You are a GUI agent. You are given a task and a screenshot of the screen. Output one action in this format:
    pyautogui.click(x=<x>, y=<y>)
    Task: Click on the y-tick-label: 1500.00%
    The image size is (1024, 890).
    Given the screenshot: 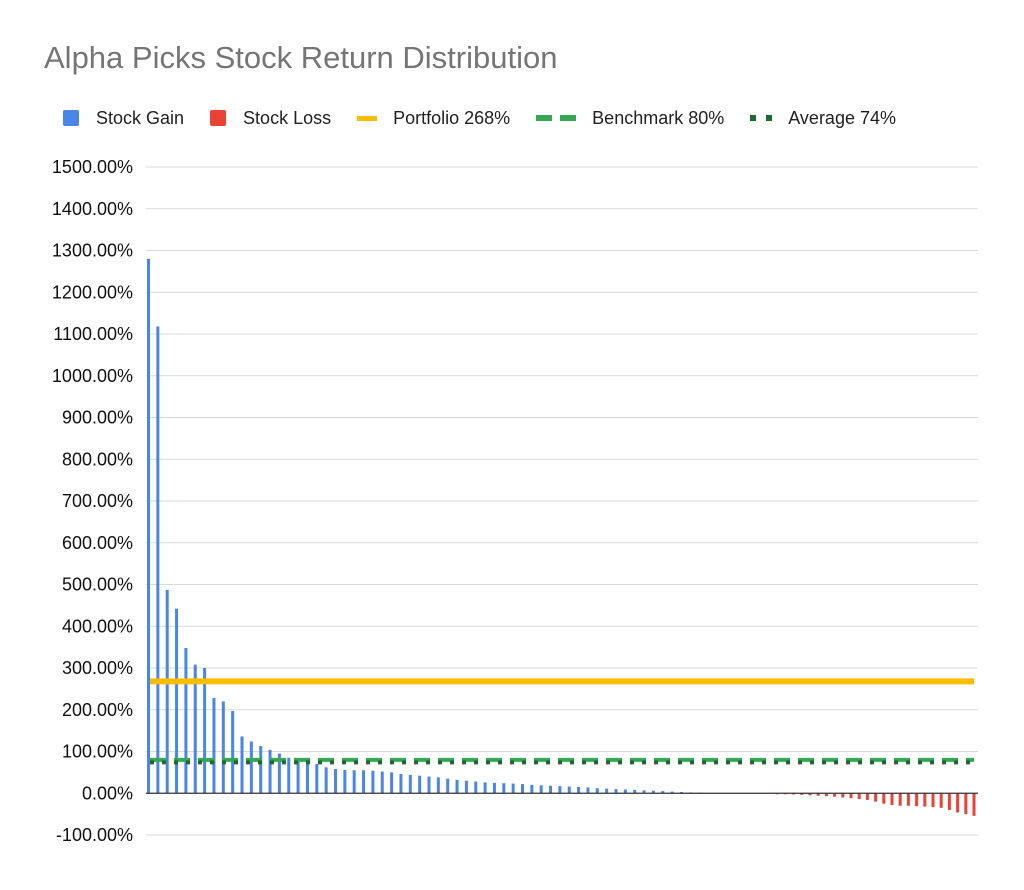 What is the action you would take?
    pyautogui.click(x=92, y=167)
    